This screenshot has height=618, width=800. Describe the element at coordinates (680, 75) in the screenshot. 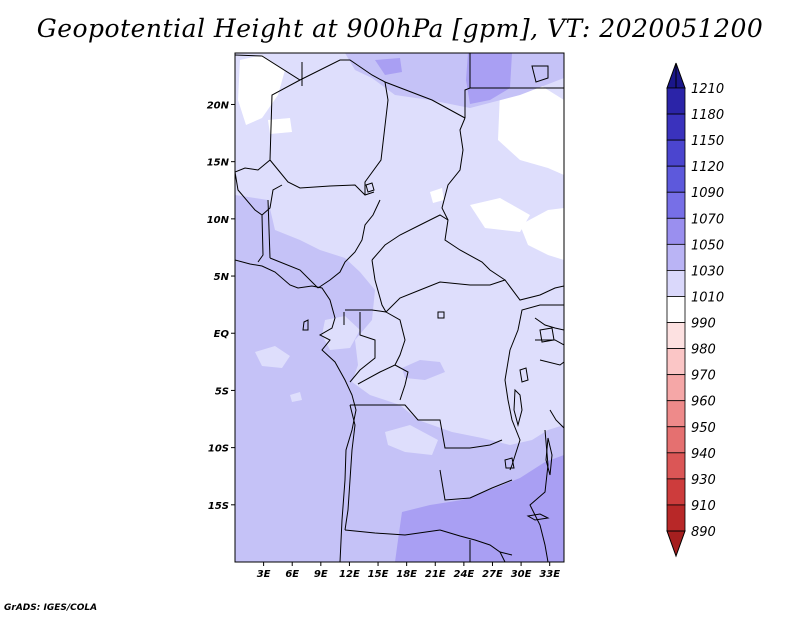

I see `colorbar-top-arrow` at that location.